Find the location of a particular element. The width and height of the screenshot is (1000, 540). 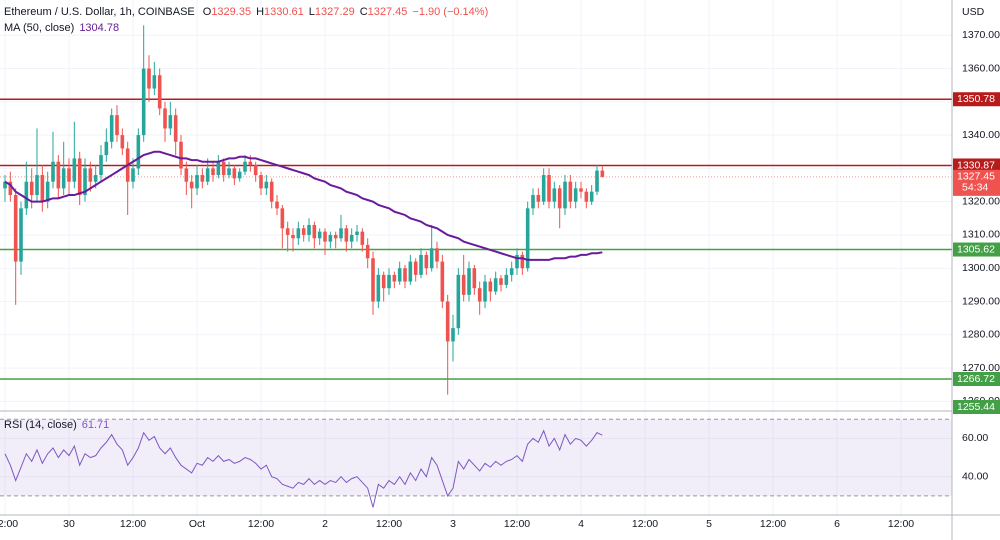

price-tag-label: 1327.45 is located at coordinates (976, 177).